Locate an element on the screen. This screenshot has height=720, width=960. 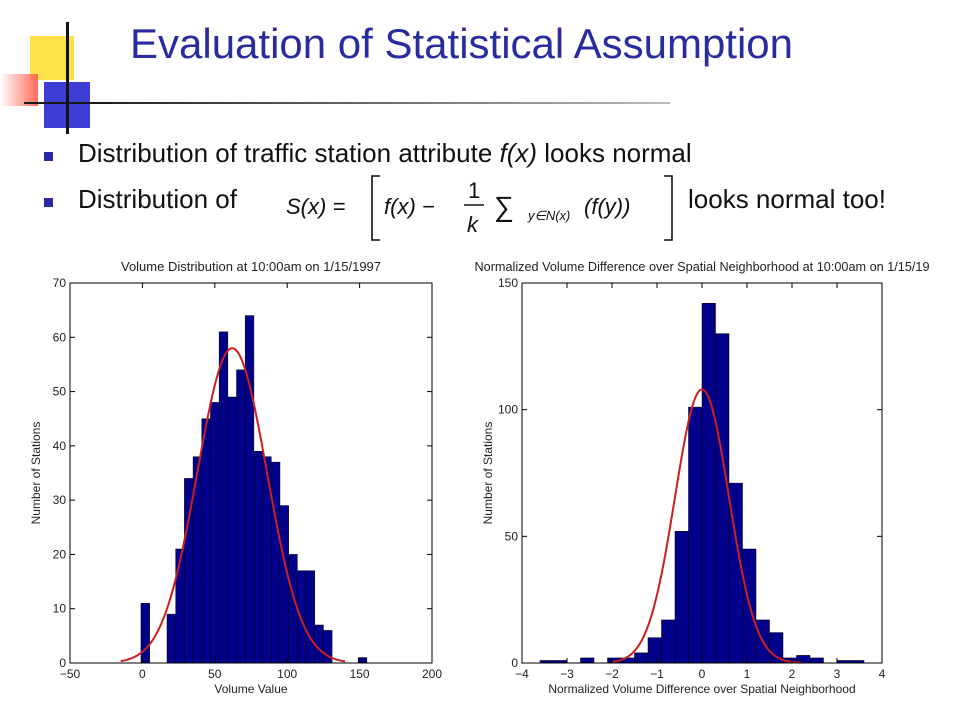
x-tick-label: 2 is located at coordinates (792, 674).